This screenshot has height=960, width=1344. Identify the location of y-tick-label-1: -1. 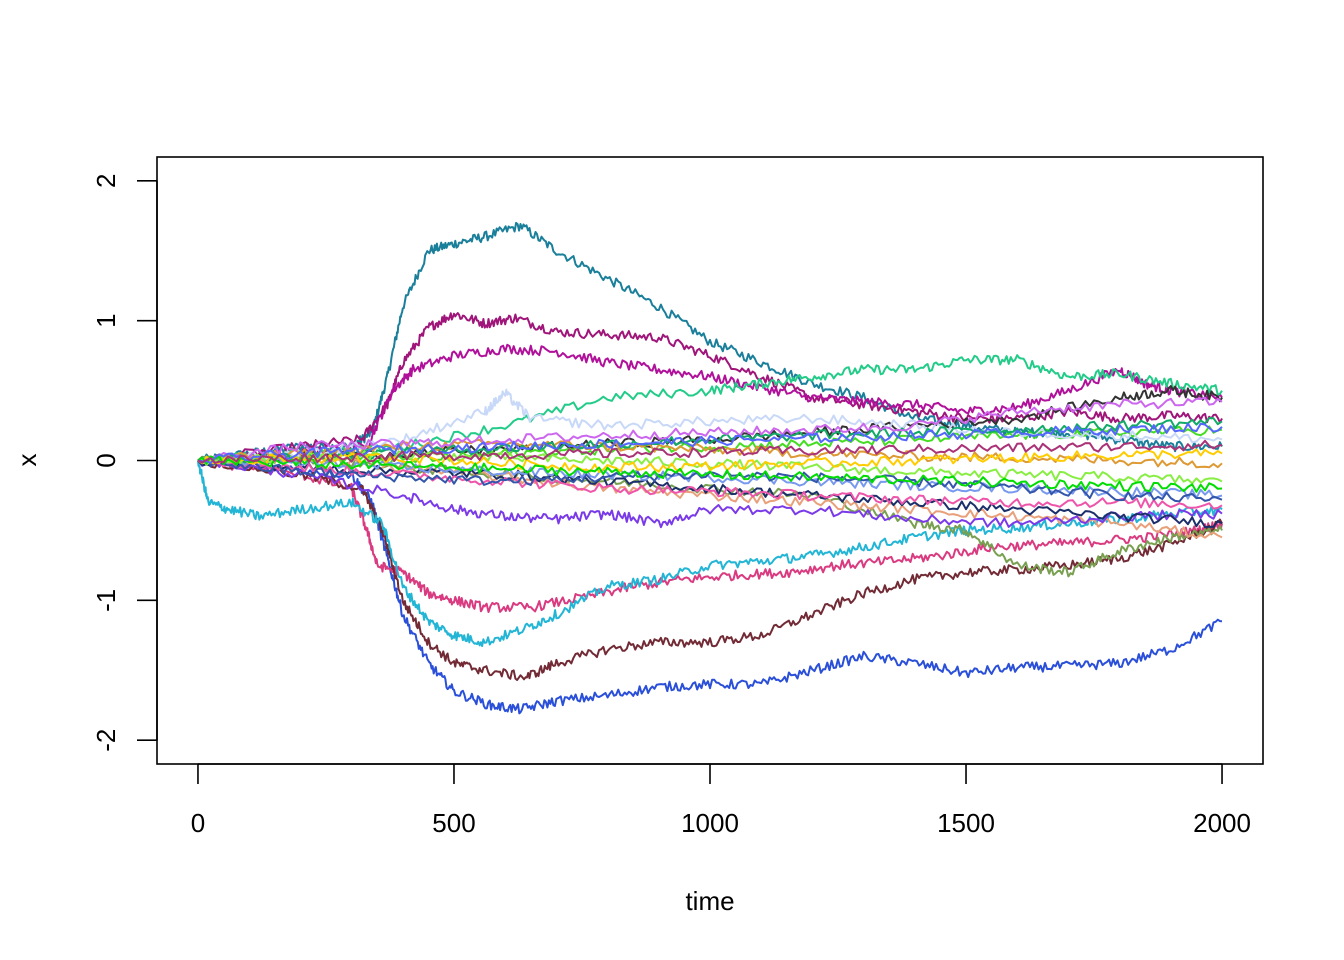
(106, 600).